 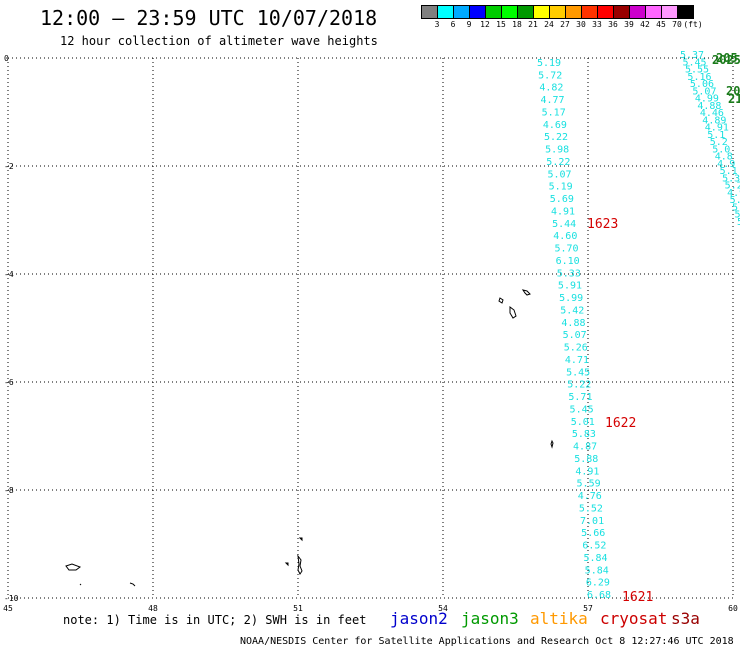 I want to click on pass-time-labels: 1623 1622 1621, so click(x=620, y=411).